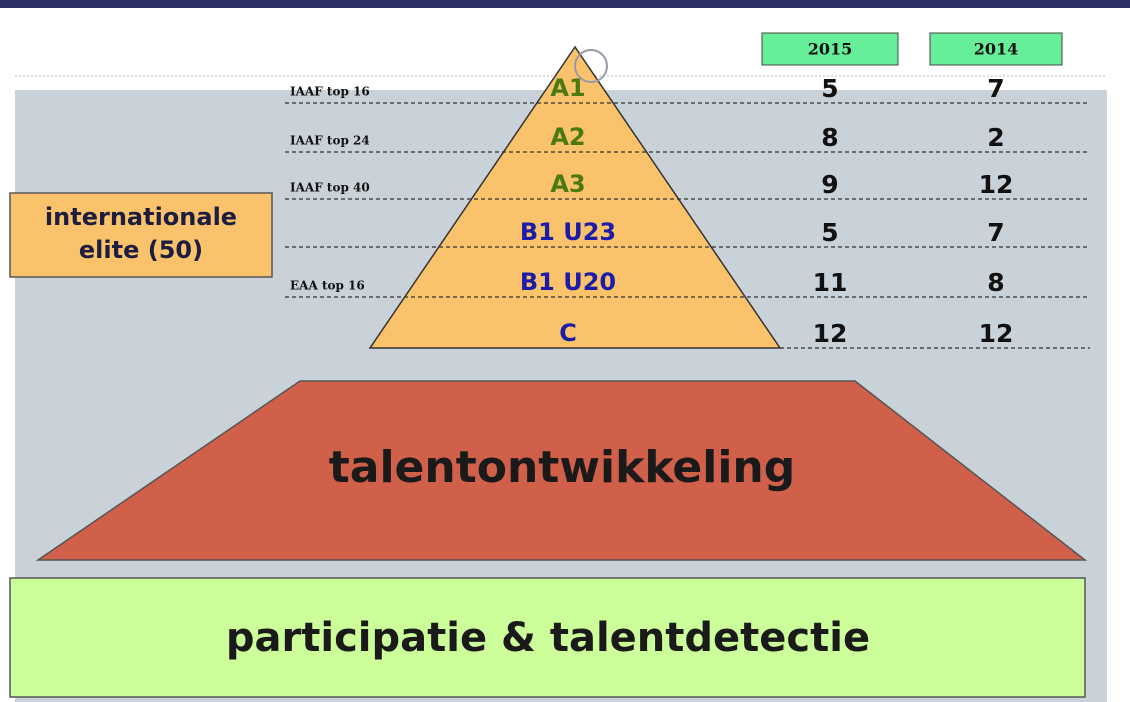  I want to click on level-label: A2, so click(567, 137).